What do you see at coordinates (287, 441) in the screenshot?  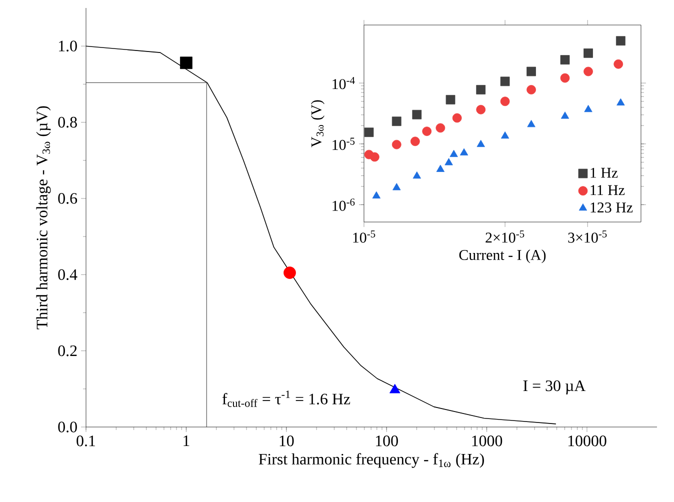 I see `x-tick-label: 10` at bounding box center [287, 441].